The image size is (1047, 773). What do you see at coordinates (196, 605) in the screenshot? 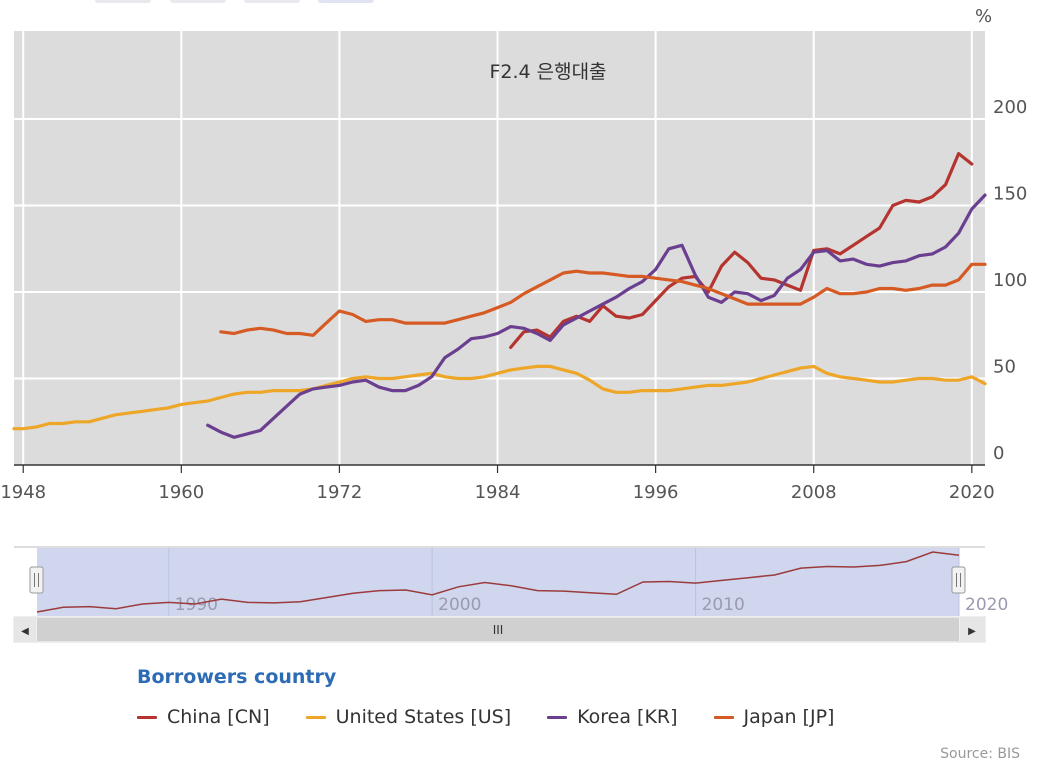
I see `navigator-tick-label: 1990` at bounding box center [196, 605].